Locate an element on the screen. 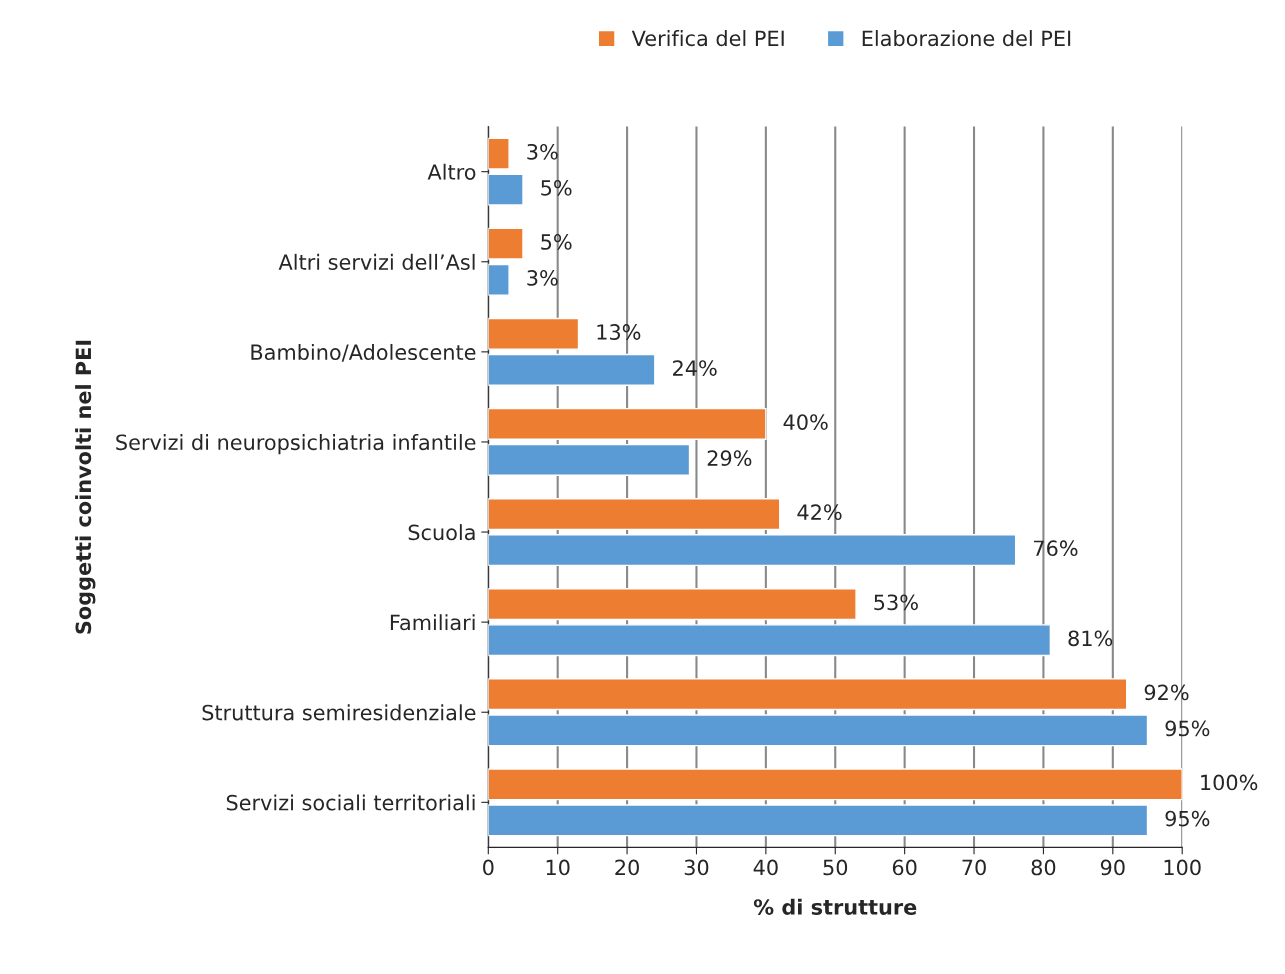 The image size is (1285, 974). y-tick-label: Bambino/Adolescente is located at coordinates (363, 352).